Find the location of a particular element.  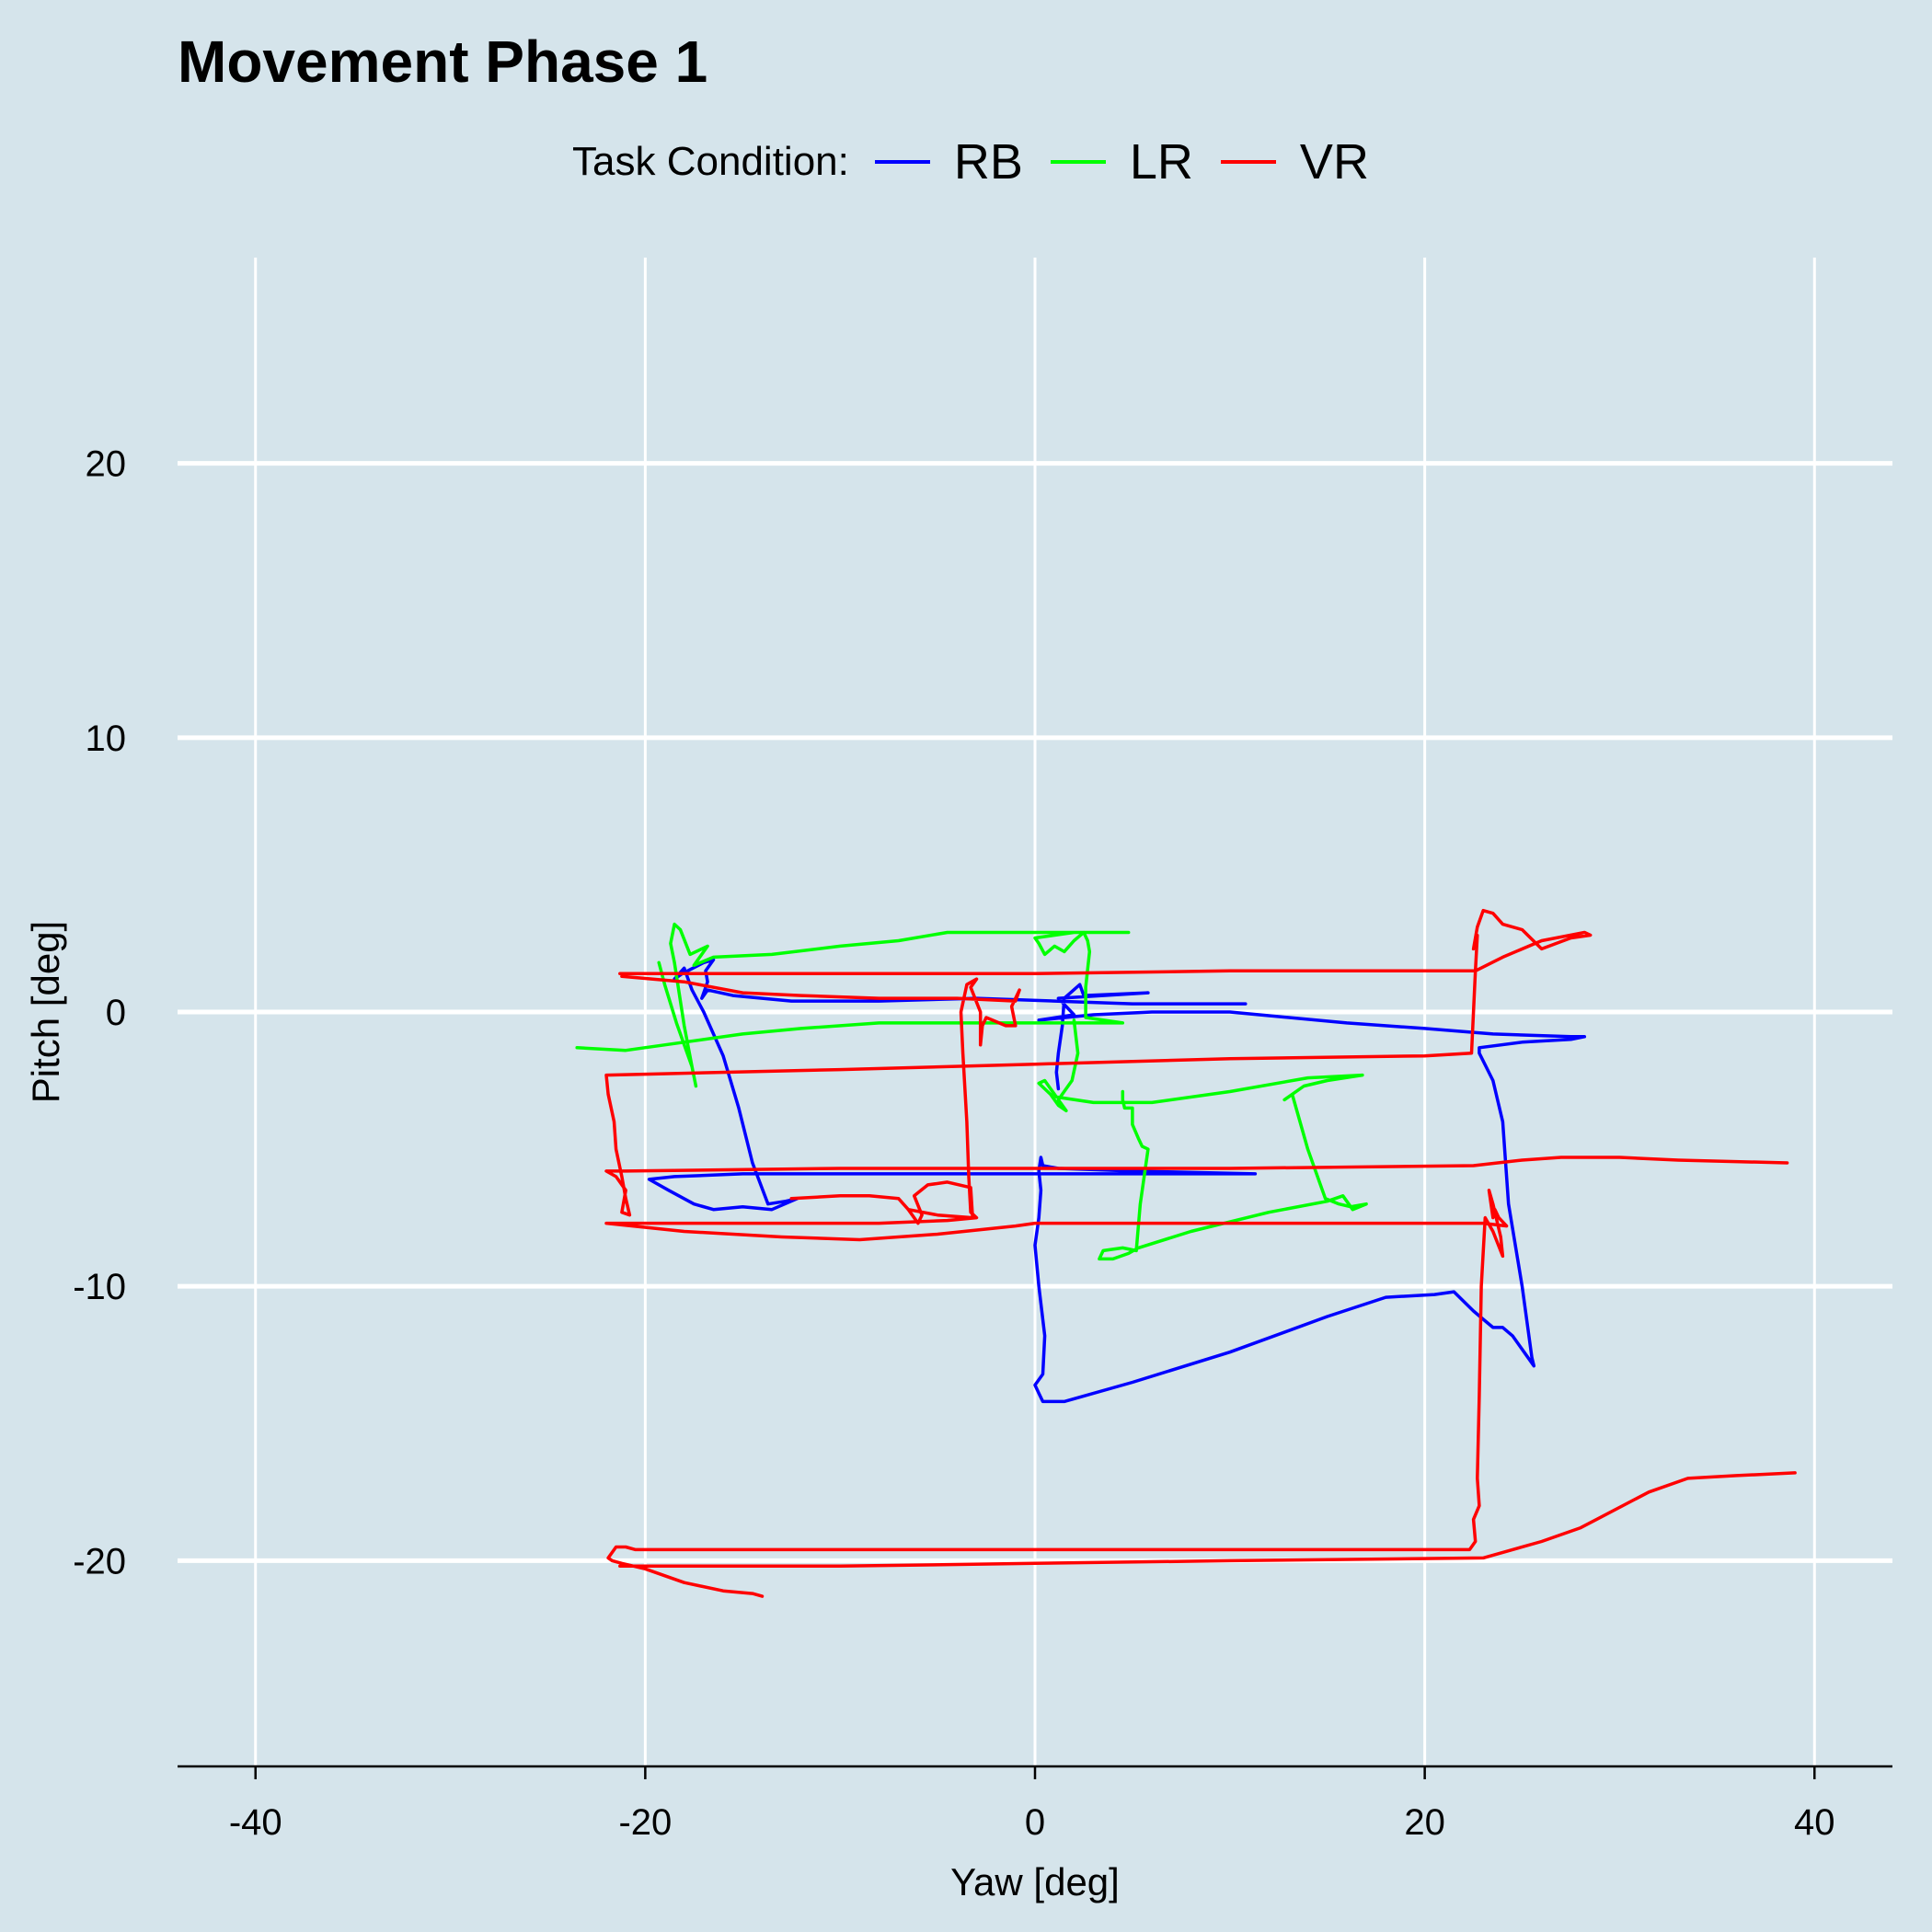

legend-swatch-vr is located at coordinates (1248, 162).